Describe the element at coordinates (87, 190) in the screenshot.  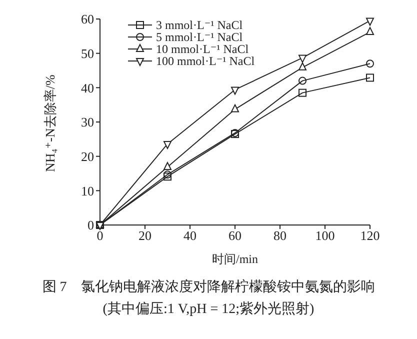
I see `y-tick-label: 10` at that location.